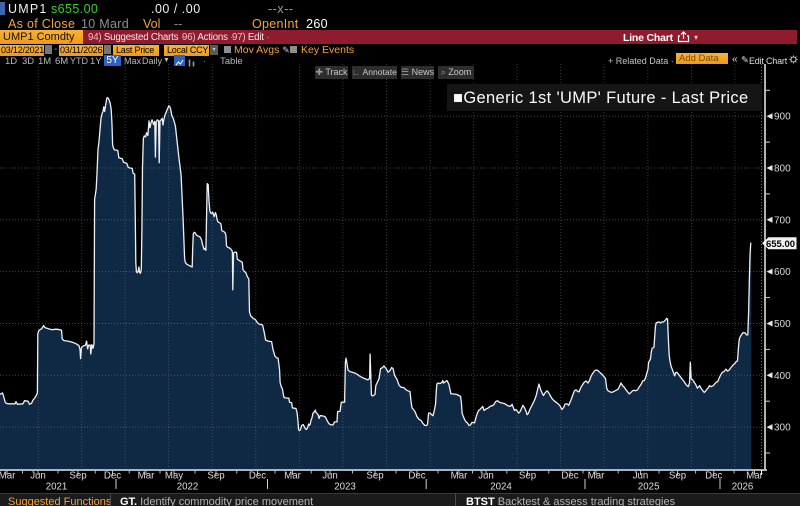 The image size is (800, 506). Describe the element at coordinates (345, 487) in the screenshot. I see `svg-text: 2023` at that location.